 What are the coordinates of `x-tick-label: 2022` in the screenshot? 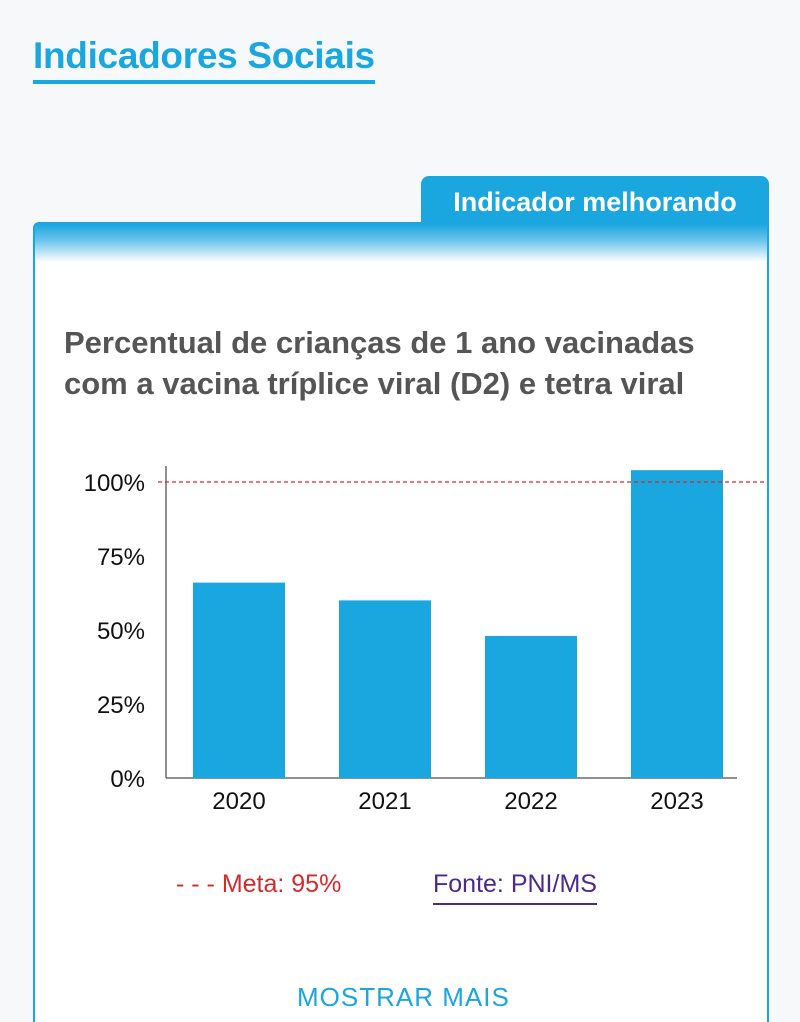 It's located at (530, 801).